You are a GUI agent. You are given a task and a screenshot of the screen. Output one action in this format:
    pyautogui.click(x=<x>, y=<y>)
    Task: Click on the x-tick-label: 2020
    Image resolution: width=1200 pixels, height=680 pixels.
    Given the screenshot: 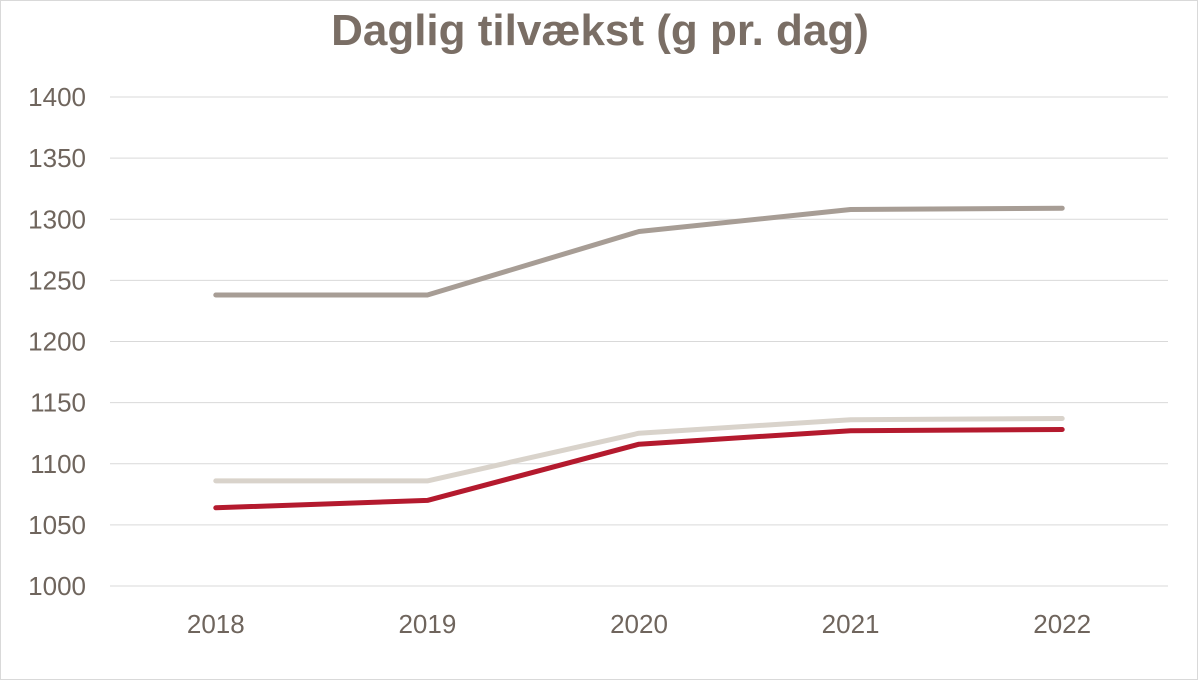 What is the action you would take?
    pyautogui.click(x=639, y=624)
    